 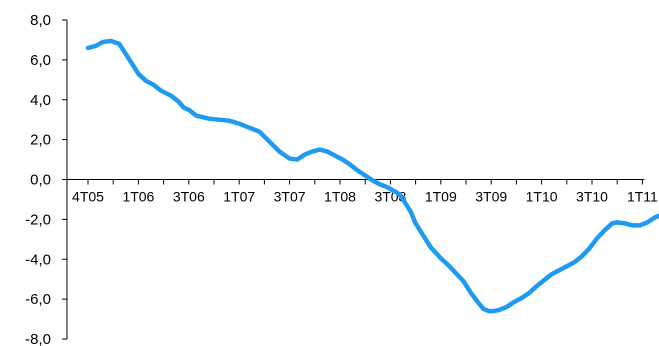 What do you see at coordinates (38, 259) in the screenshot?
I see `y-tick-label: -4,0` at bounding box center [38, 259].